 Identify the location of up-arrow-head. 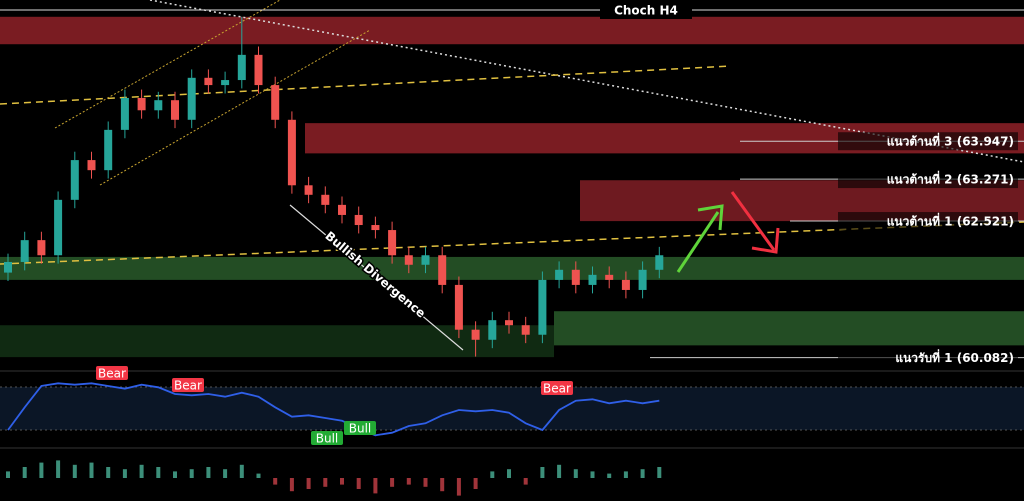
(710, 217).